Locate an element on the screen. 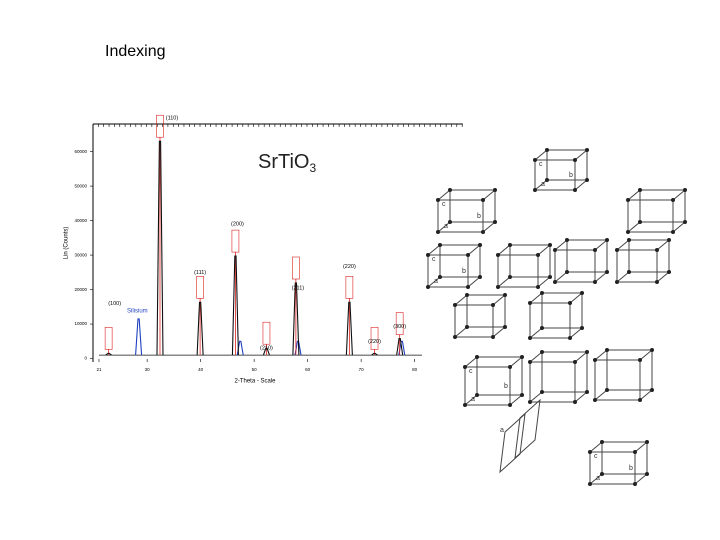  rhombo-cell is located at coordinates (512, 443).